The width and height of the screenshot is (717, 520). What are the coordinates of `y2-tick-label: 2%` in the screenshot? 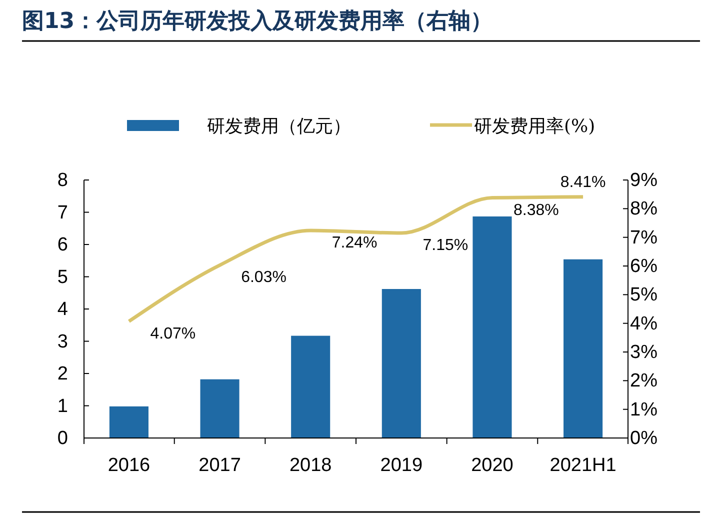 It's located at (644, 381).